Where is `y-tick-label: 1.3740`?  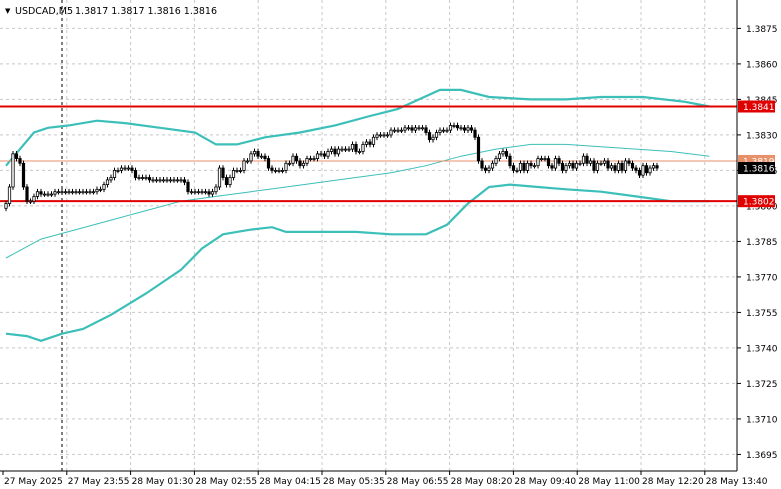 y-tick-label: 1.3740 is located at coordinates (762, 349).